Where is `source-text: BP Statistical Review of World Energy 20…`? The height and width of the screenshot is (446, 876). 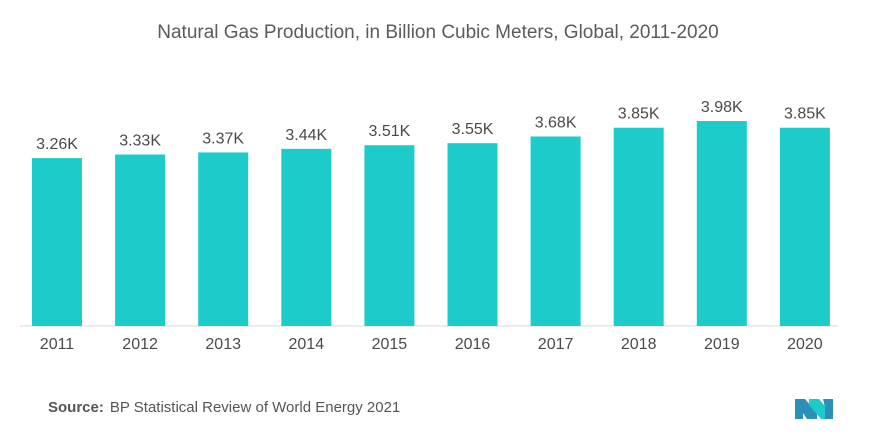 source-text: BP Statistical Review of World Energy 20… is located at coordinates (255, 407).